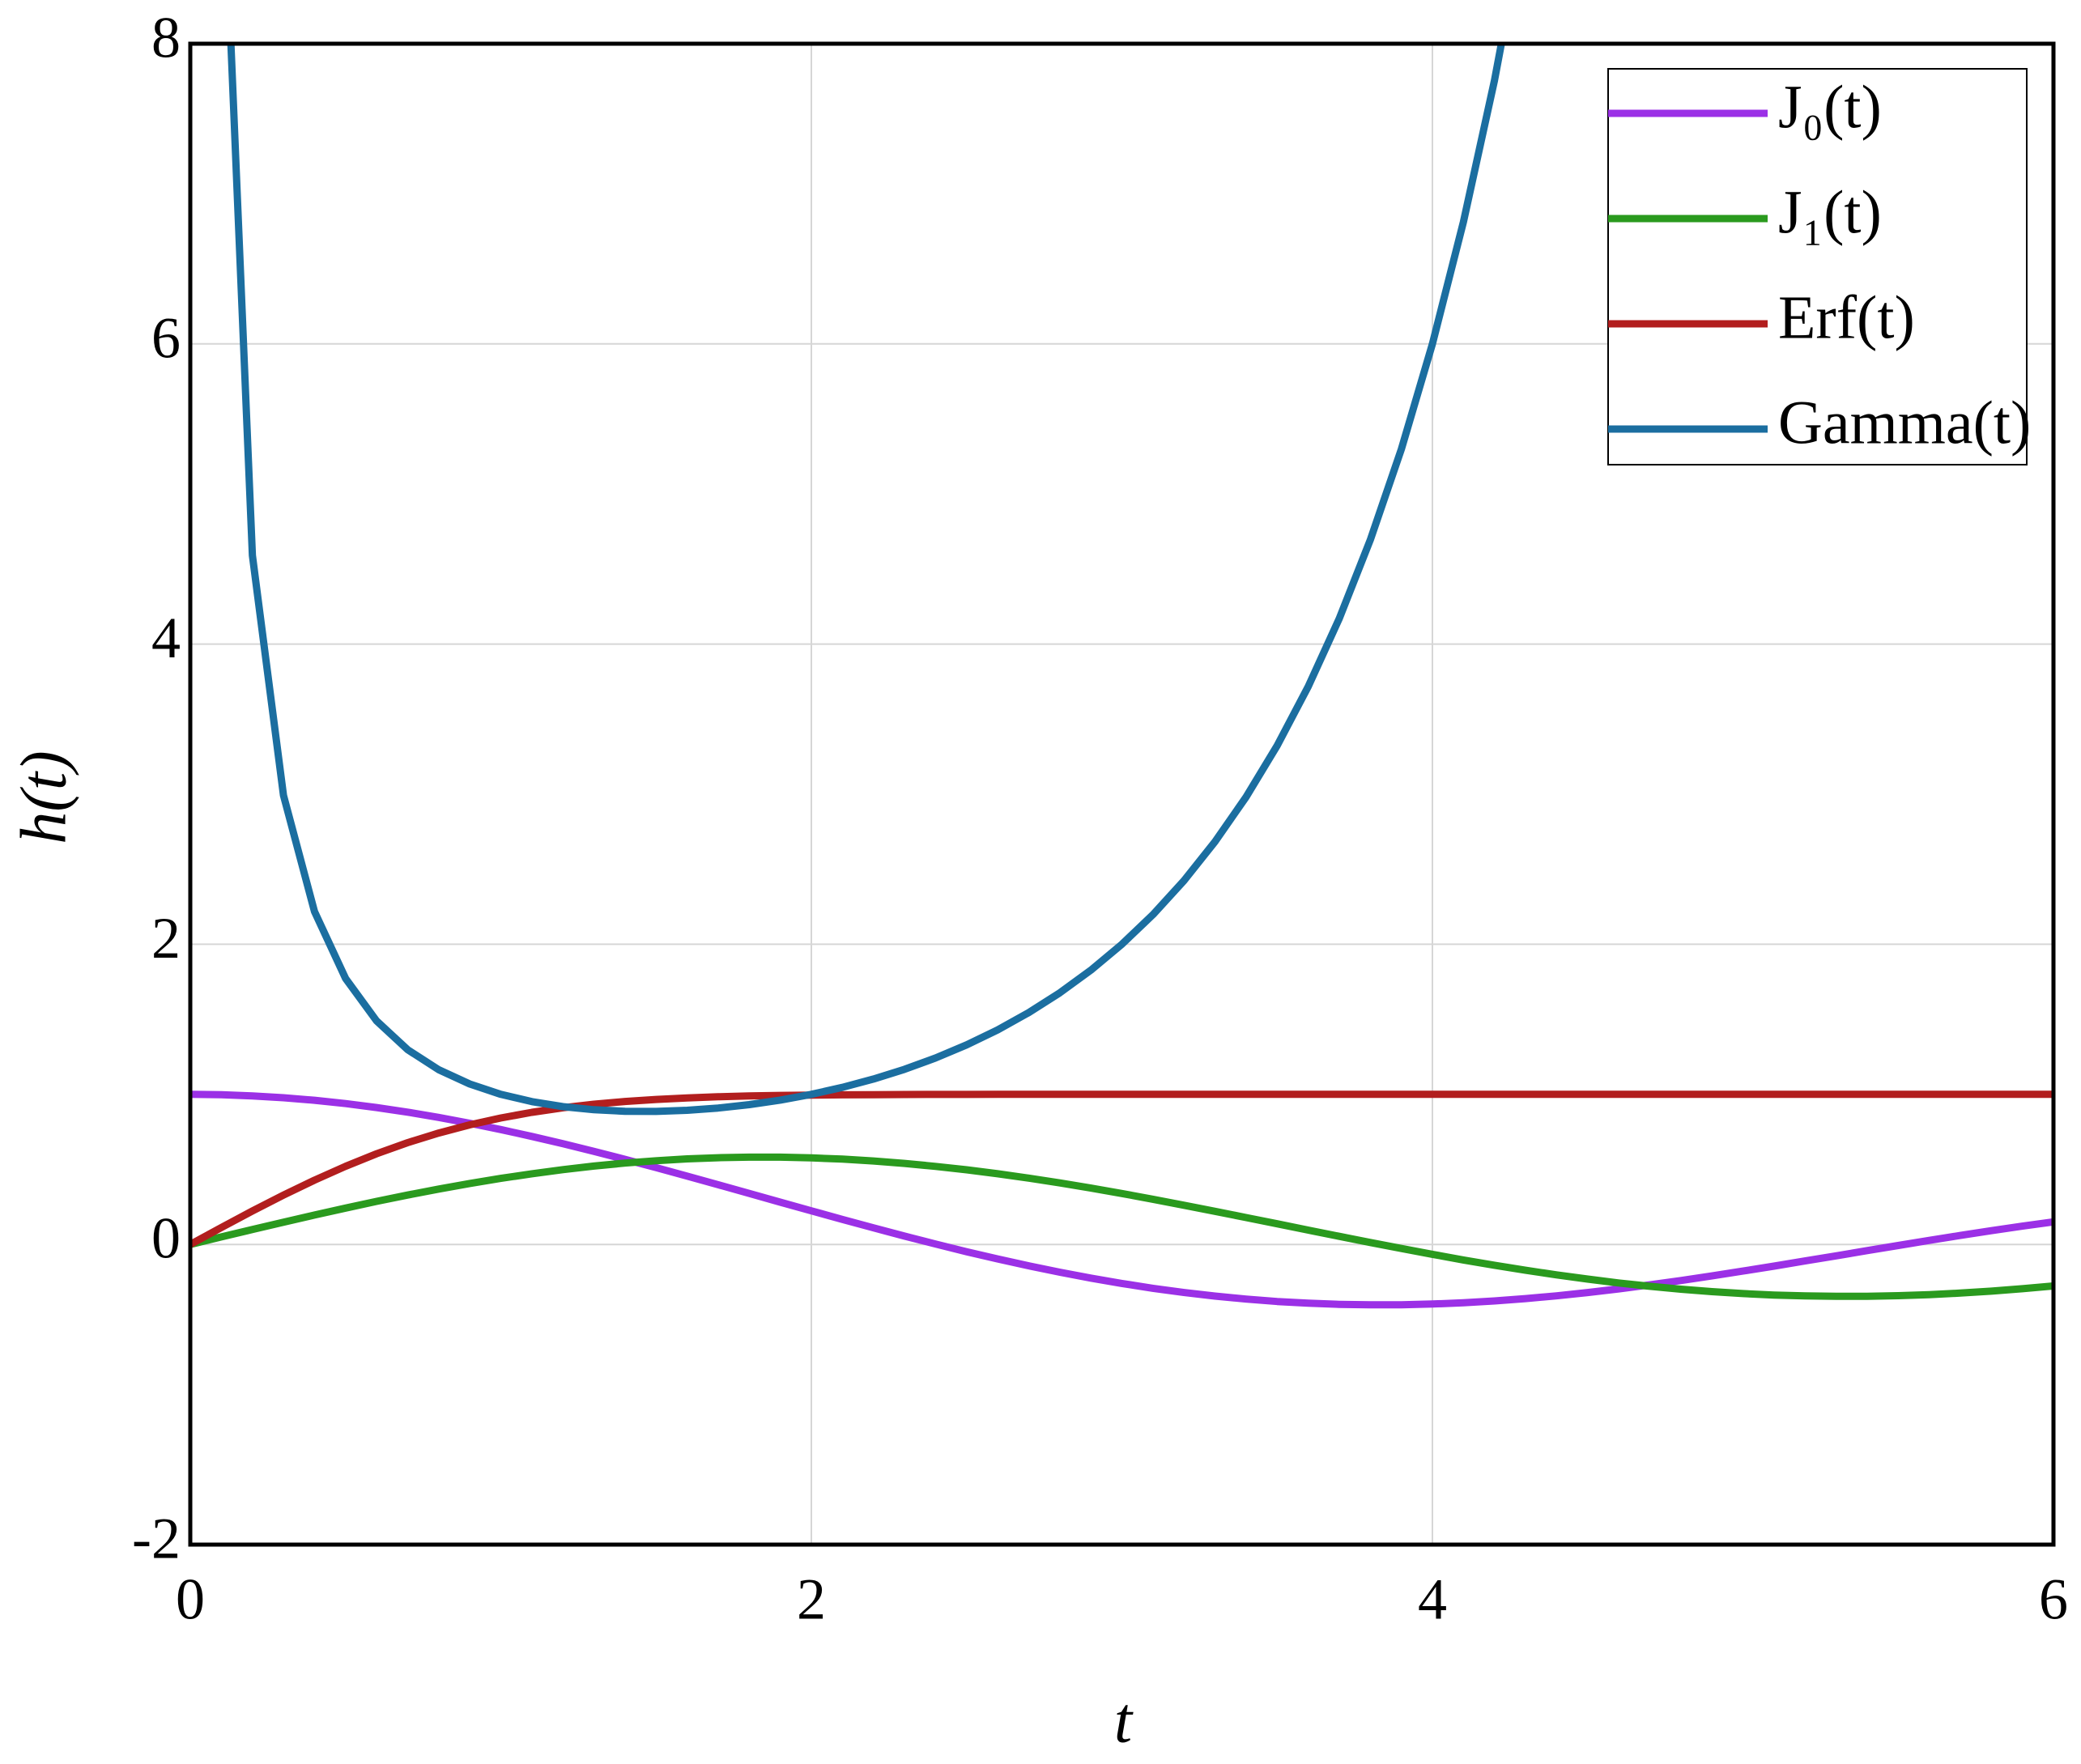  I want to click on x-tick-label: 4, so click(1432, 1599).